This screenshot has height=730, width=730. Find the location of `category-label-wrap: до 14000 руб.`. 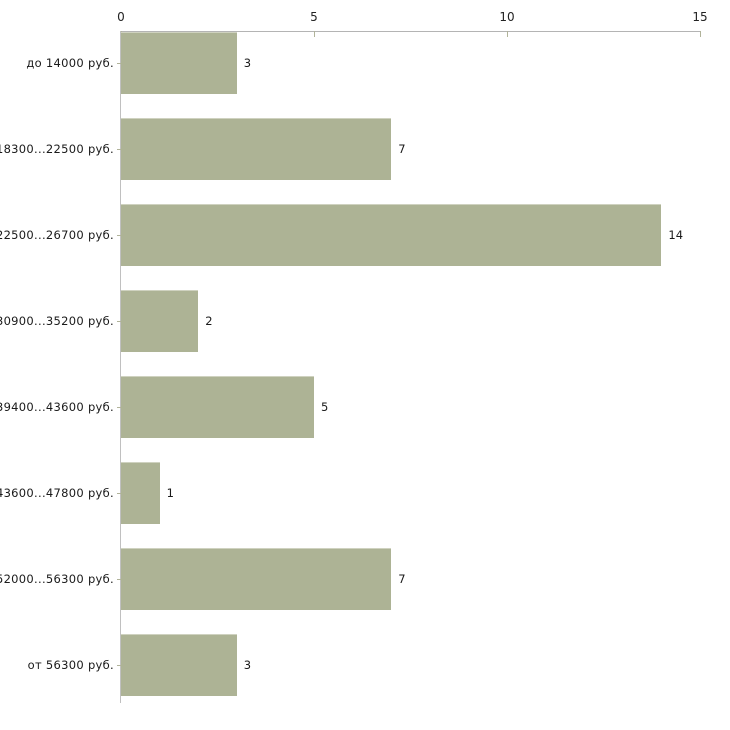

category-label-wrap: до 14000 руб. is located at coordinates (57, 63).